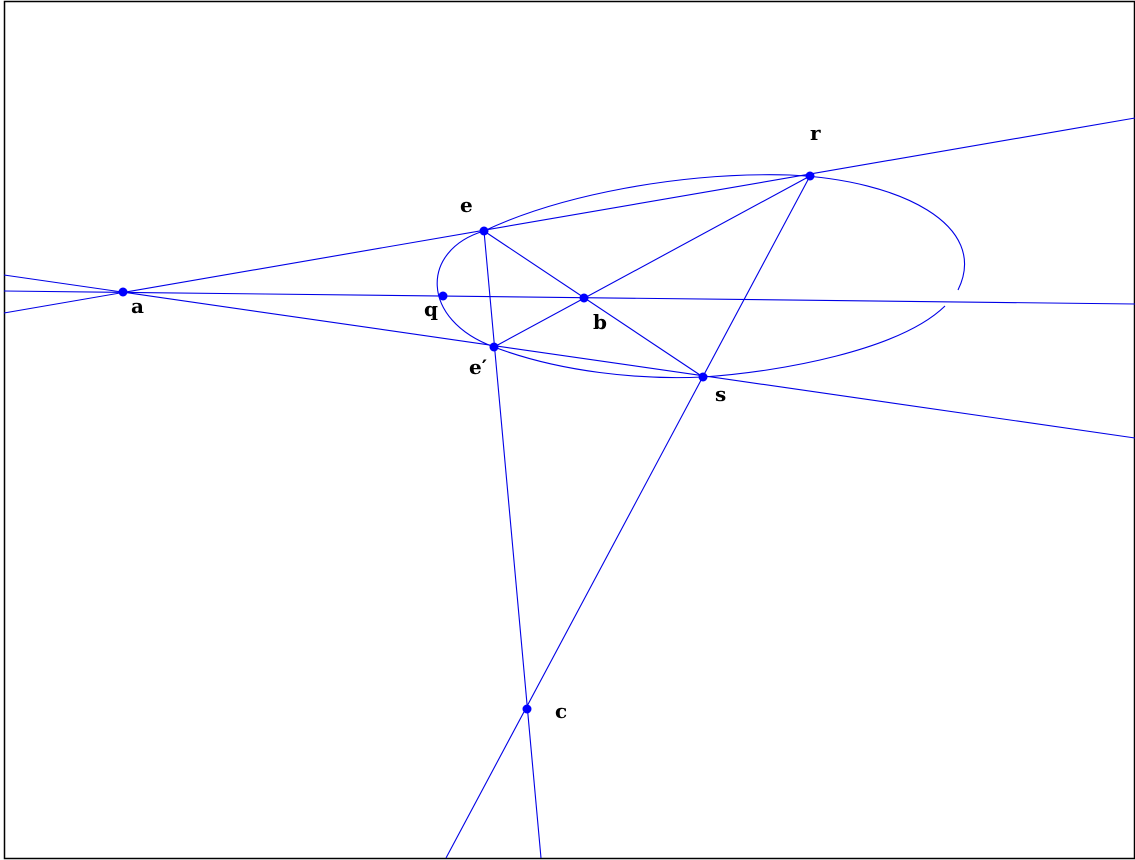  Describe the element at coordinates (600, 322) in the screenshot. I see `label-b: b` at that location.